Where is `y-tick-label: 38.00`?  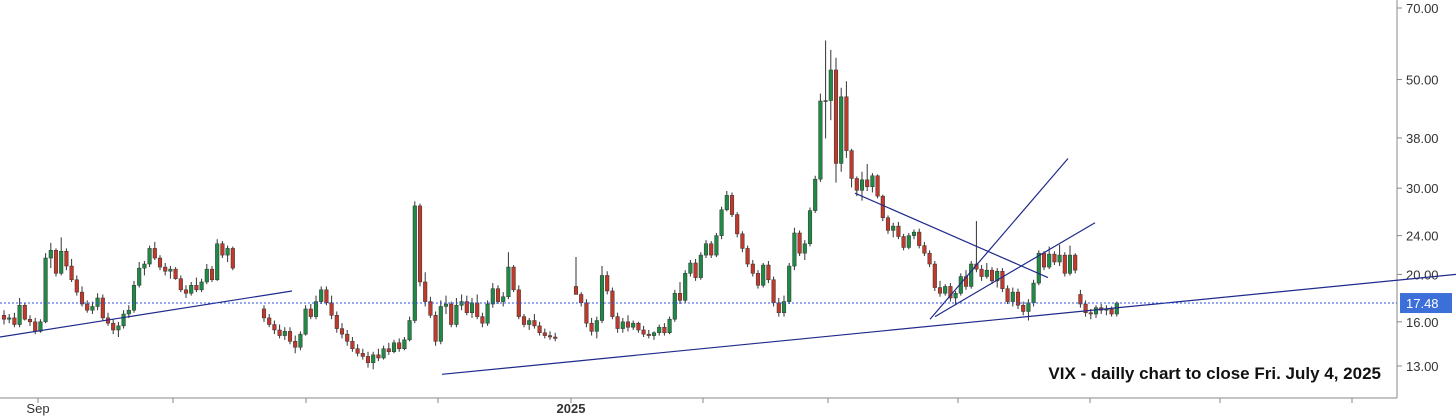
y-tick-label: 38.00 is located at coordinates (1422, 138).